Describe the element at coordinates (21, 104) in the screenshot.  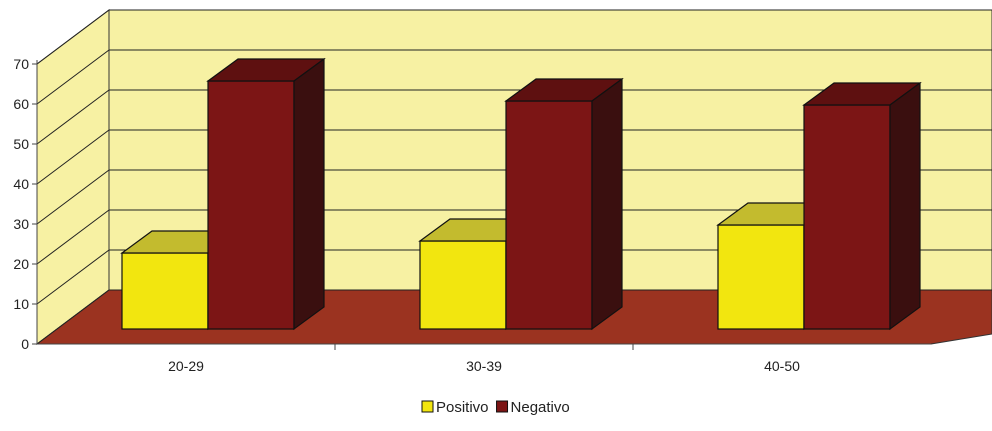
I see `y-tick-label: 60` at that location.